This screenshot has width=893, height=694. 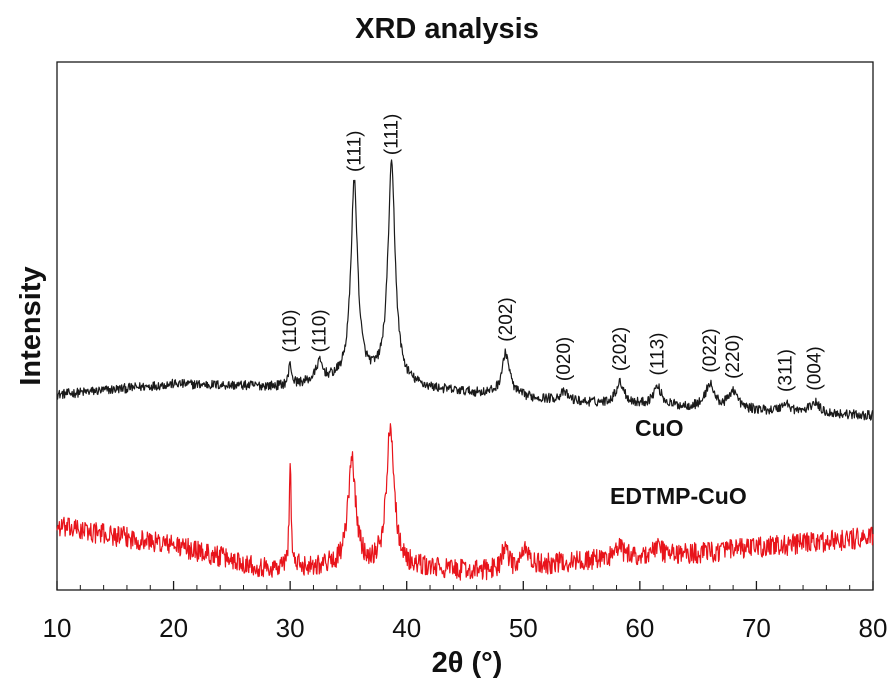 What do you see at coordinates (173, 628) in the screenshot?
I see `x-tick-label: 20` at bounding box center [173, 628].